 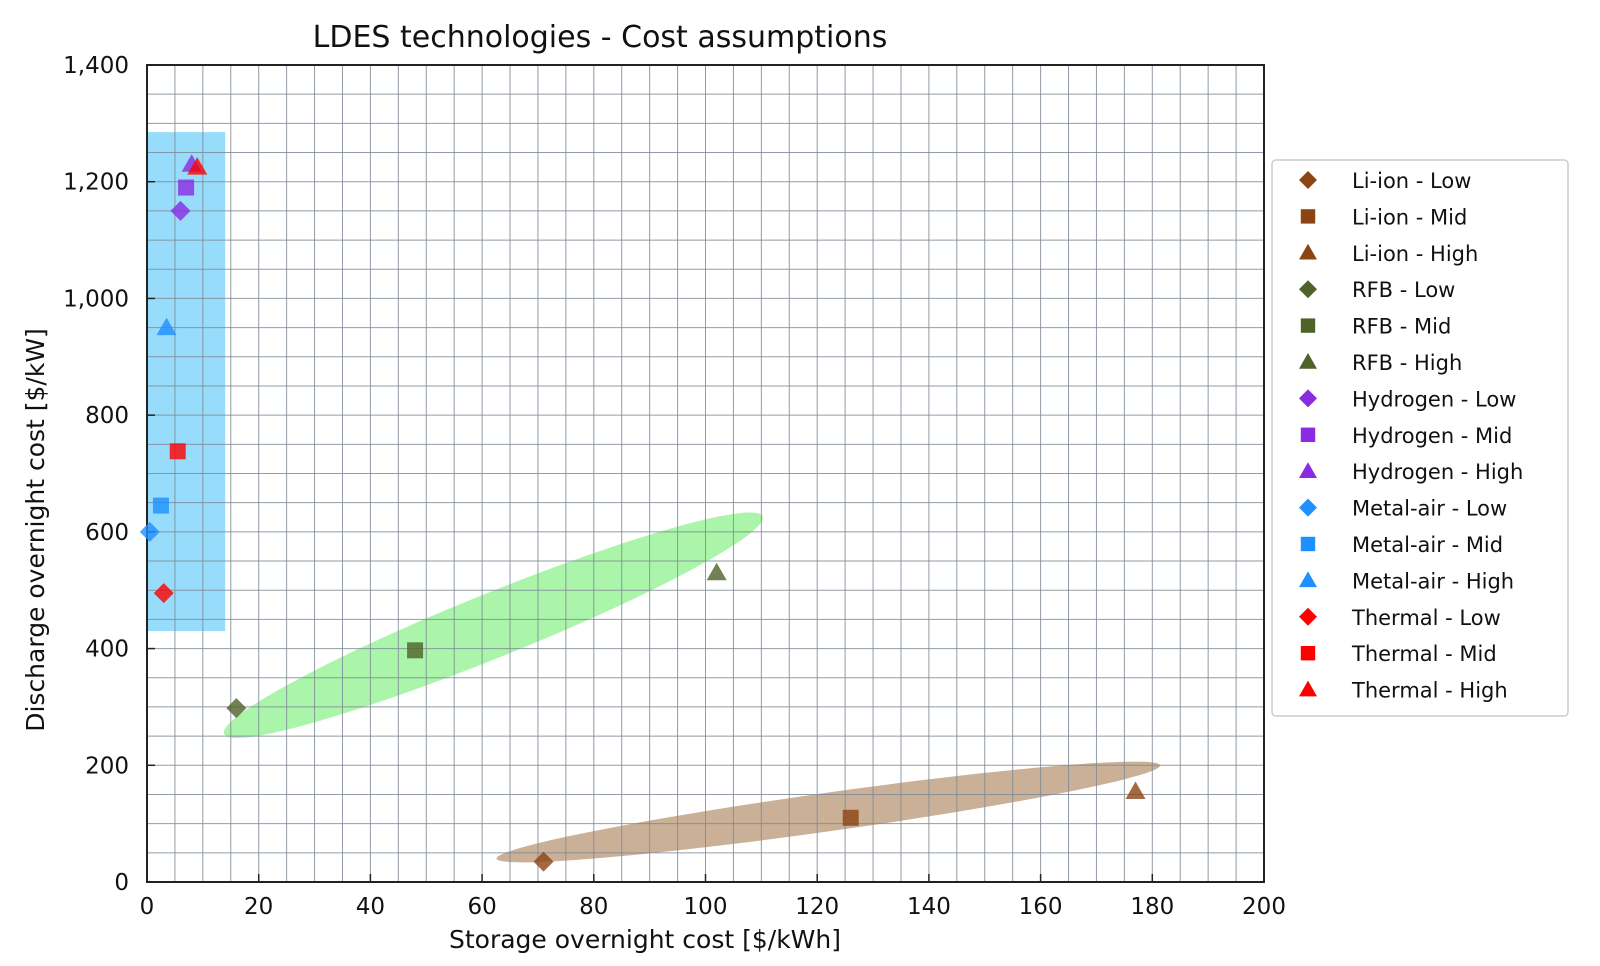 What do you see at coordinates (1434, 399) in the screenshot?
I see `legend-label-hydrogen-low: Hydrogen - Low` at bounding box center [1434, 399].